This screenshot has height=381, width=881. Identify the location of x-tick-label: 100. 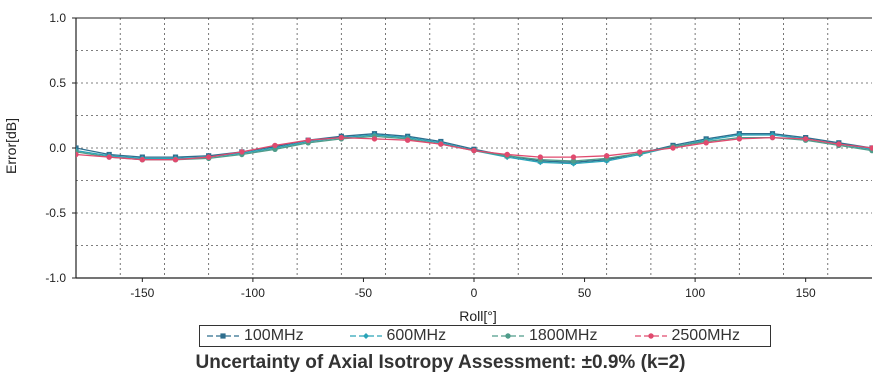
(695, 293).